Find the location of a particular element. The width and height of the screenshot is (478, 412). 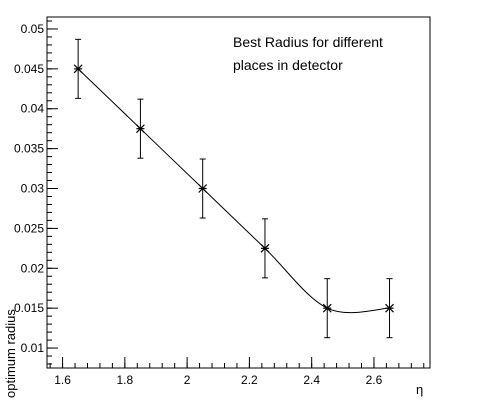

y-tick-label: 0.025 is located at coordinates (29, 228).